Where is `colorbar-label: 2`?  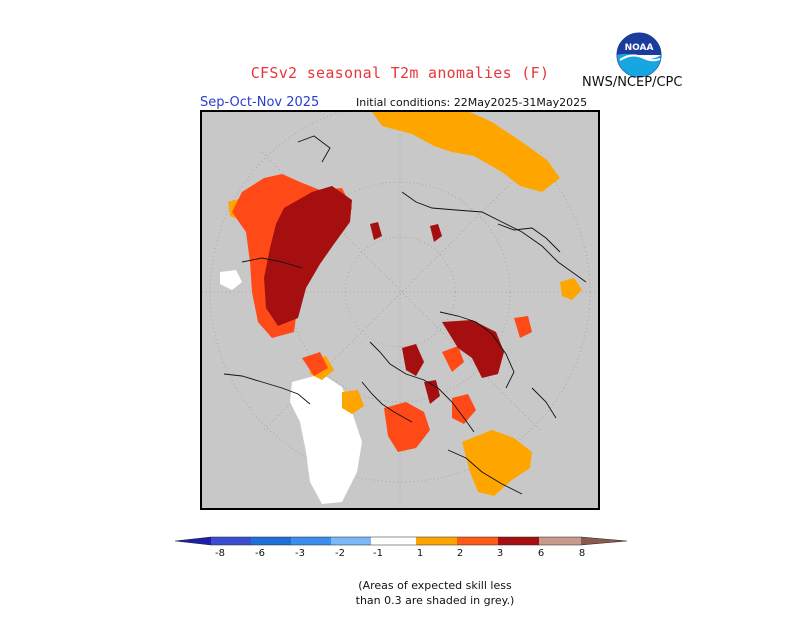
colorbar-label: 2 is located at coordinates (460, 553).